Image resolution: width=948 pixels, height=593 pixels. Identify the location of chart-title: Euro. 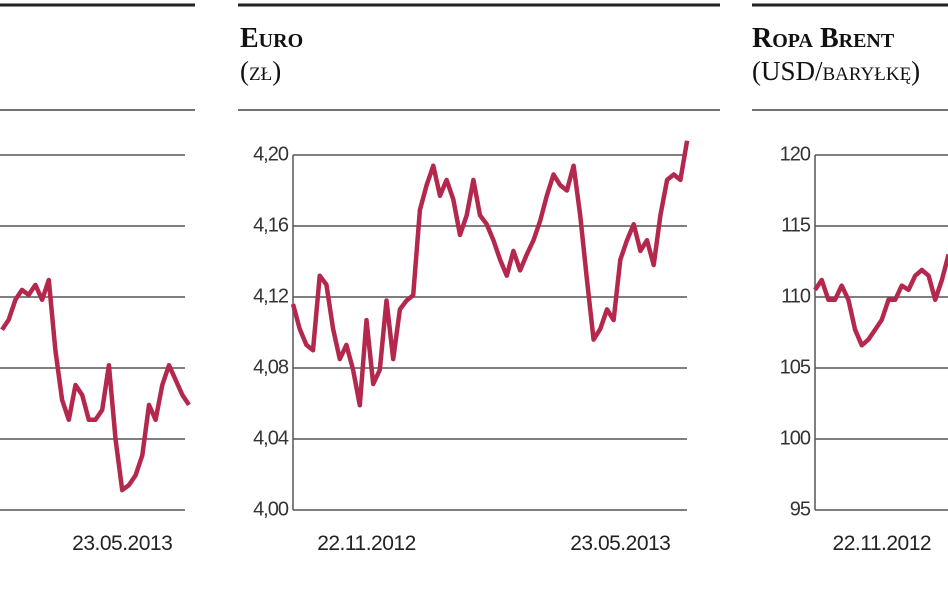
(271, 38).